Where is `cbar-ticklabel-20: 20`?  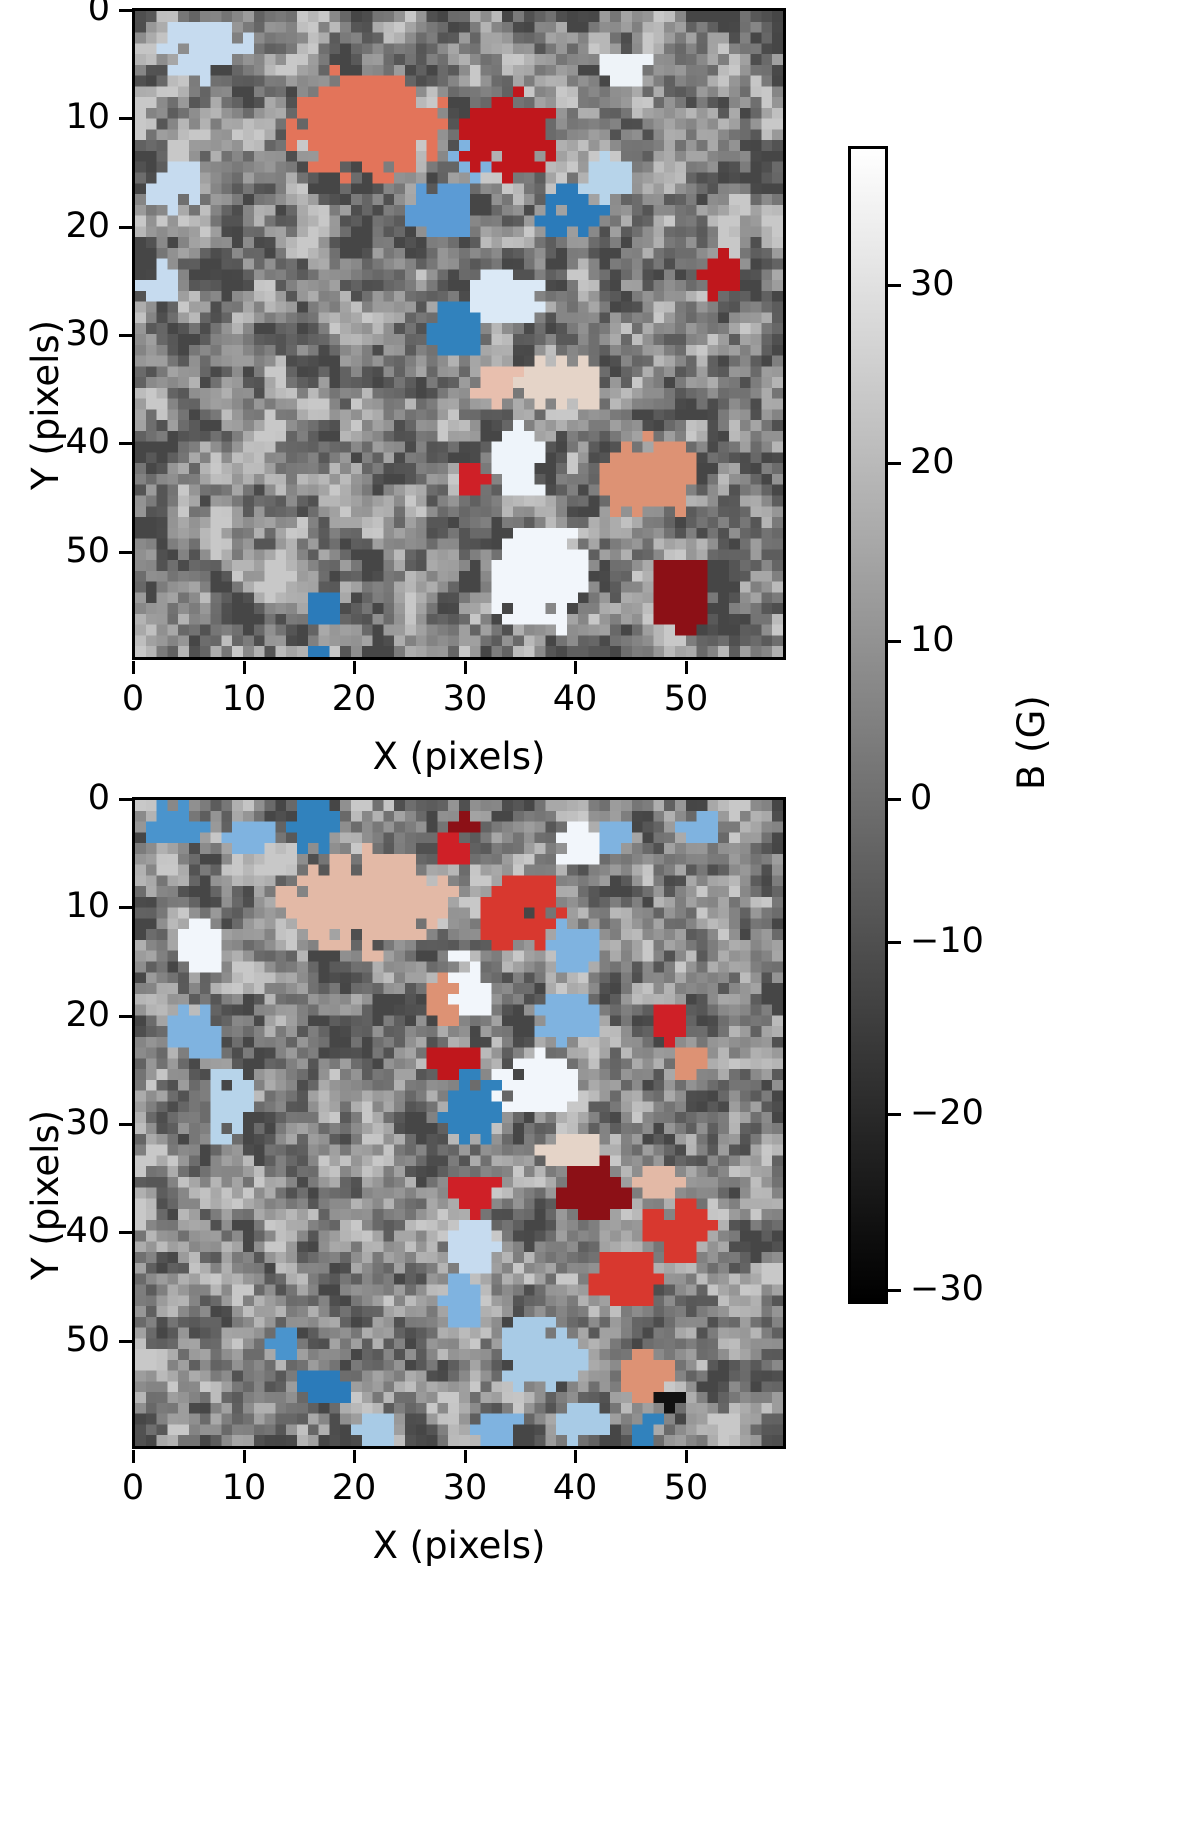 cbar-ticklabel-20: 20 is located at coordinates (932, 462).